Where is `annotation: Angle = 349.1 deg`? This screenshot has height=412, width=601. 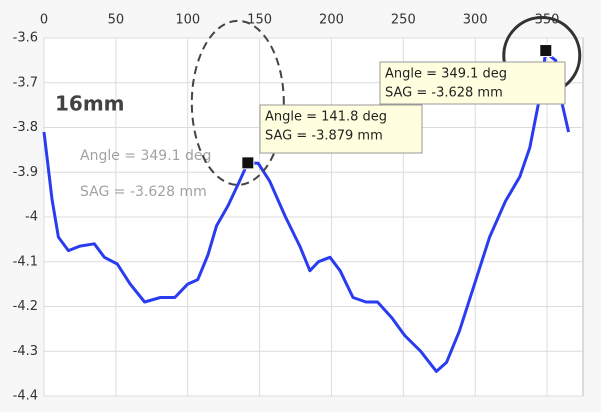
annotation: Angle = 349.1 deg is located at coordinates (145, 156).